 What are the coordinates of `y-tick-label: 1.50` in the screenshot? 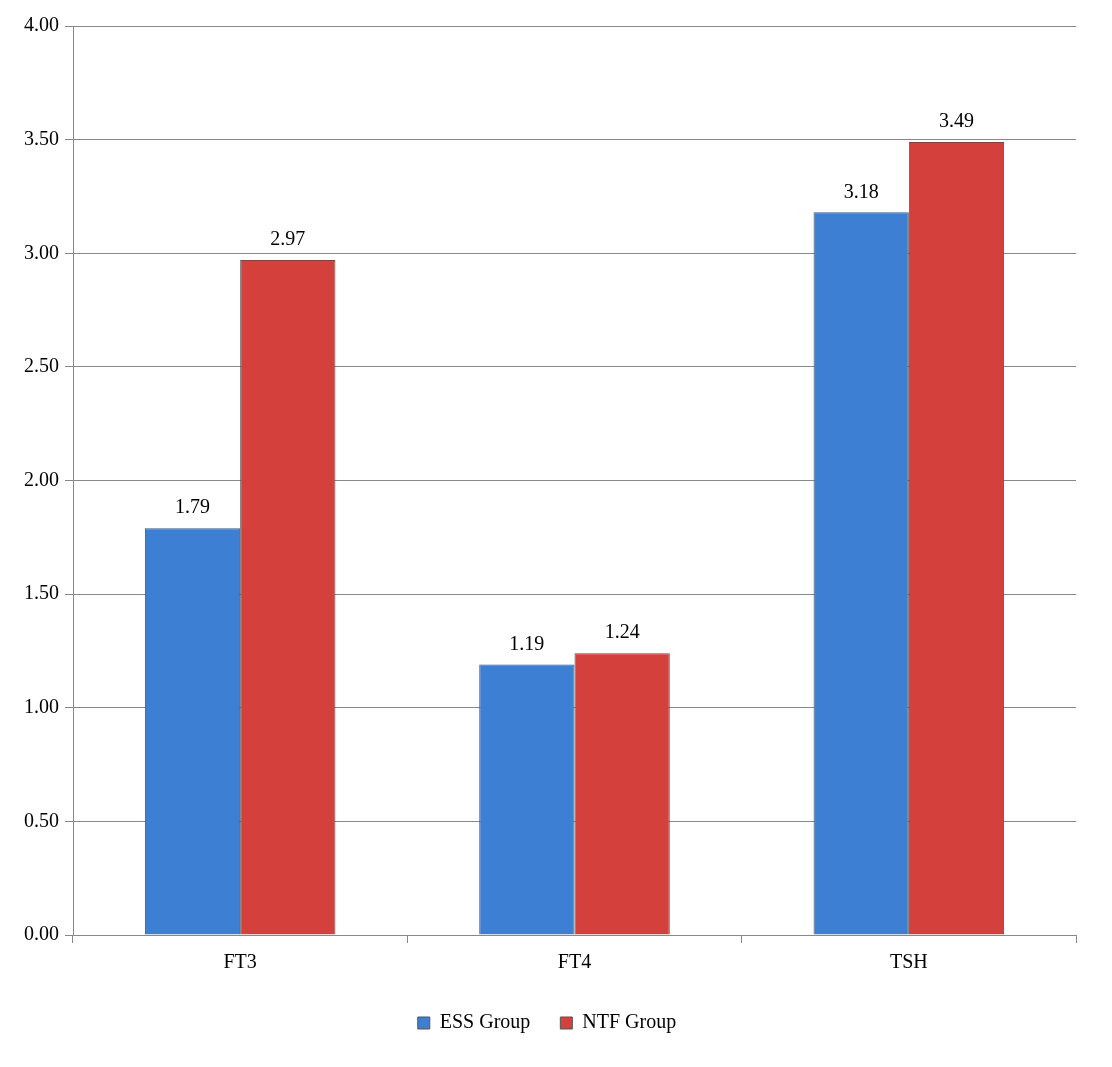 It's located at (41, 592).